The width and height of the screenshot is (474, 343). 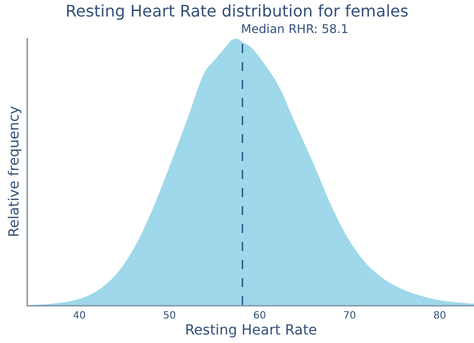 What do you see at coordinates (259, 316) in the screenshot?
I see `x-tick-label: 60` at bounding box center [259, 316].